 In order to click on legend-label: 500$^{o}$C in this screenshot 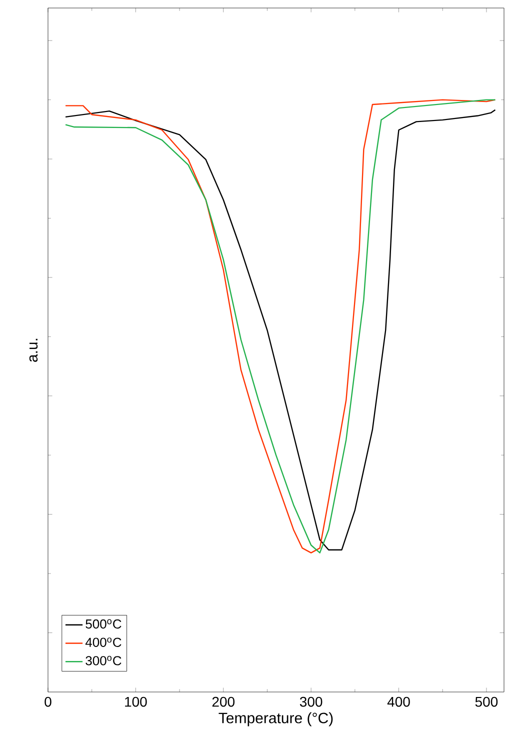, I will do `click(104, 624)`.